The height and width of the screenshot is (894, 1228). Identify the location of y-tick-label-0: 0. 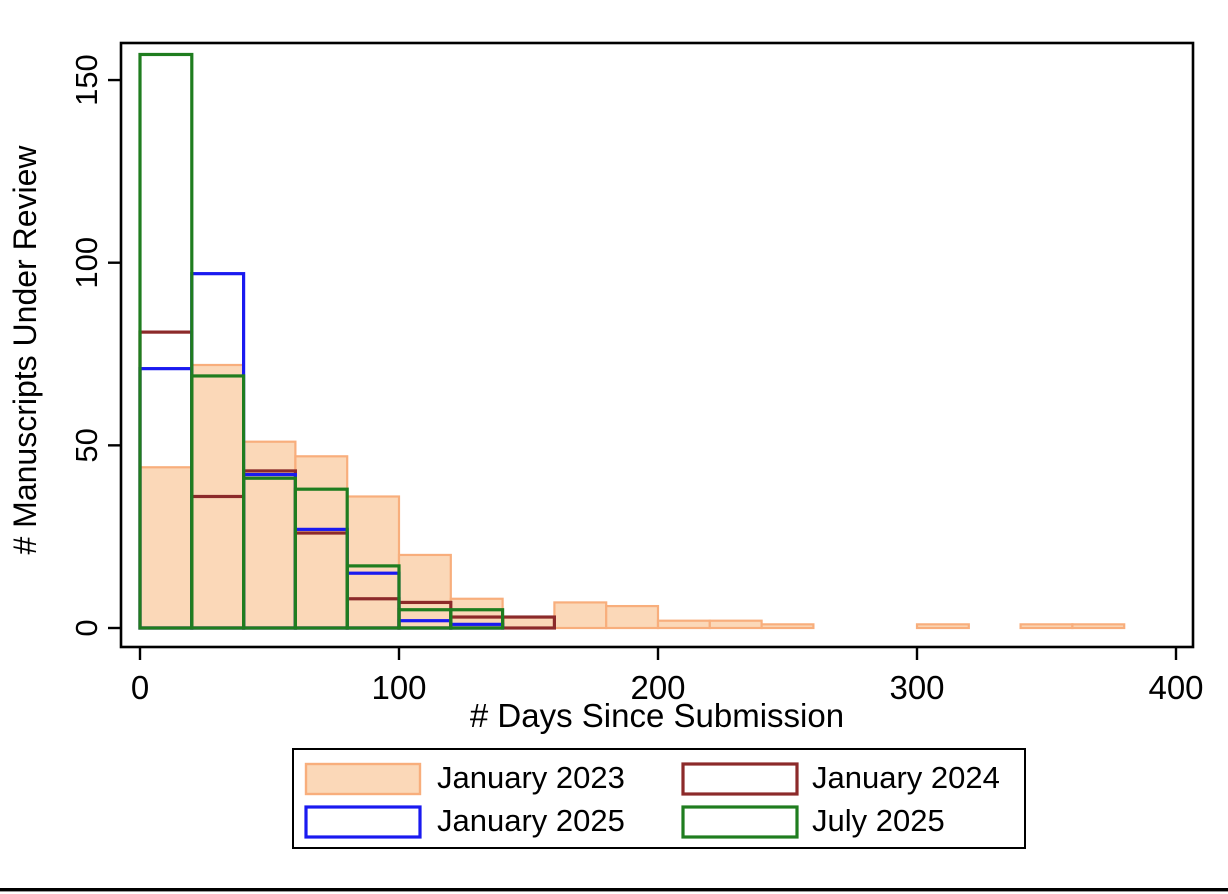
(86, 627).